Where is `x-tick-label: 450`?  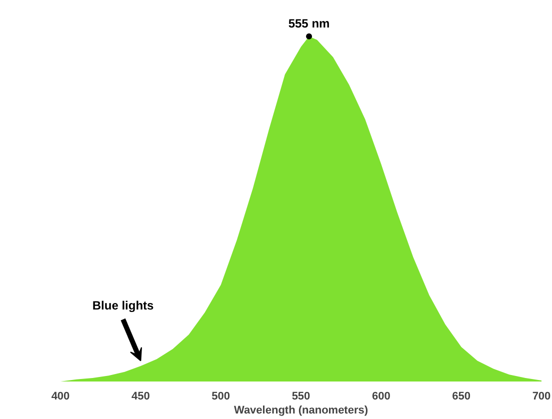 x-tick-label: 450 is located at coordinates (140, 396).